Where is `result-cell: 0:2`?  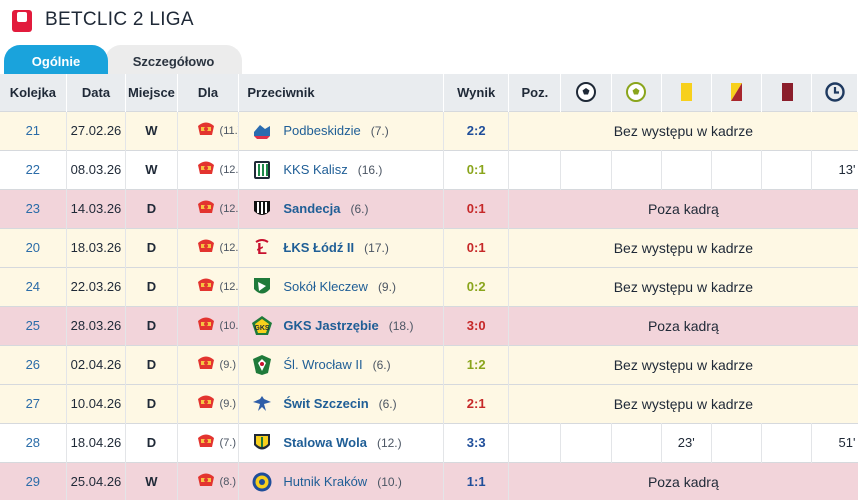
result-cell: 0:2 is located at coordinates (476, 286).